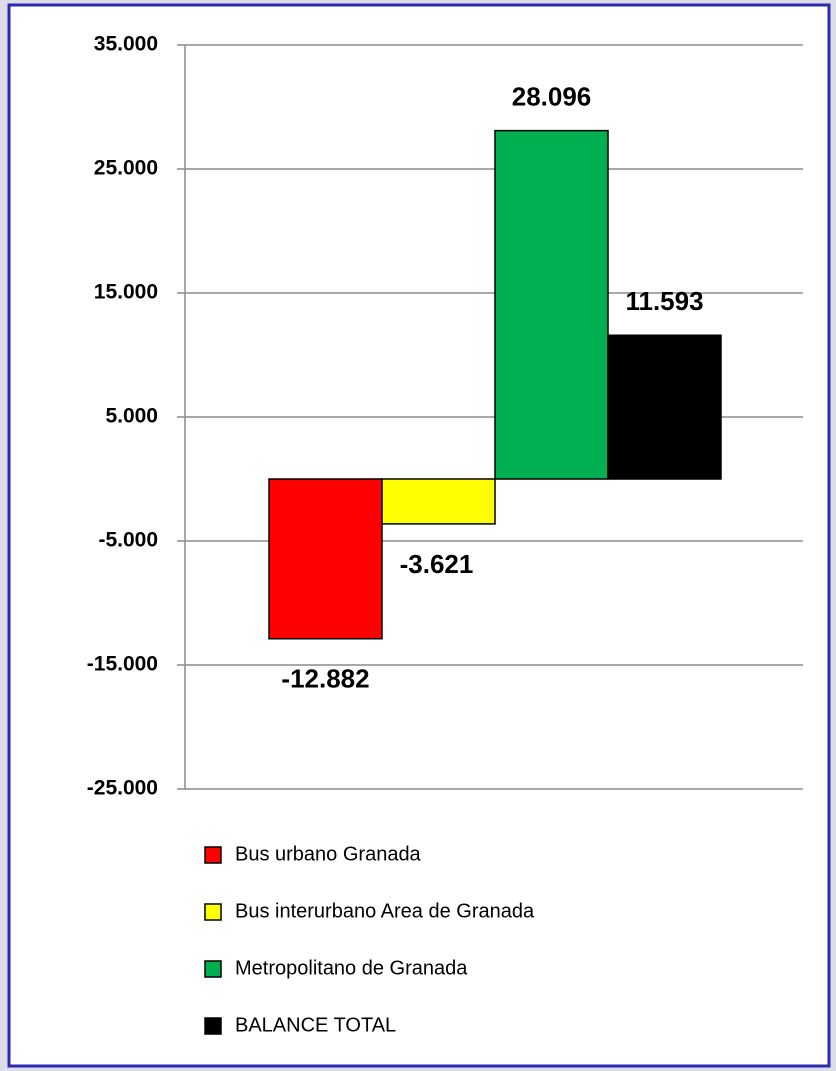  Describe the element at coordinates (126, 168) in the screenshot. I see `y-tick-label: 25.000` at that location.